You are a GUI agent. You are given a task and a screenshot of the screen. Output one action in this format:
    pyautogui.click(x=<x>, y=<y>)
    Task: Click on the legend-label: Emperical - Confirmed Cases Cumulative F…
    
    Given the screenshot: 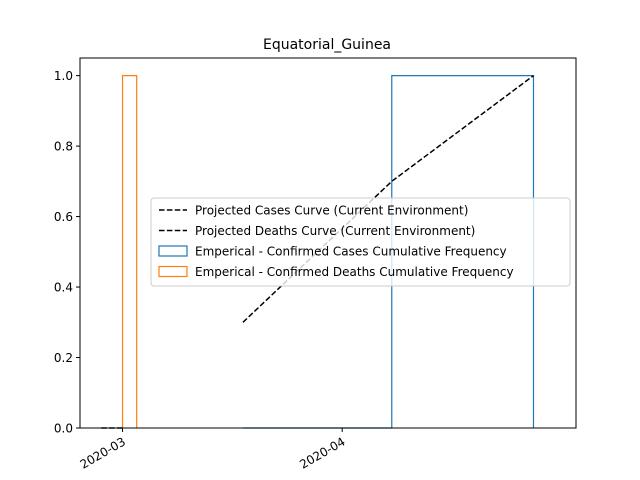 What is the action you would take?
    pyautogui.click(x=351, y=252)
    